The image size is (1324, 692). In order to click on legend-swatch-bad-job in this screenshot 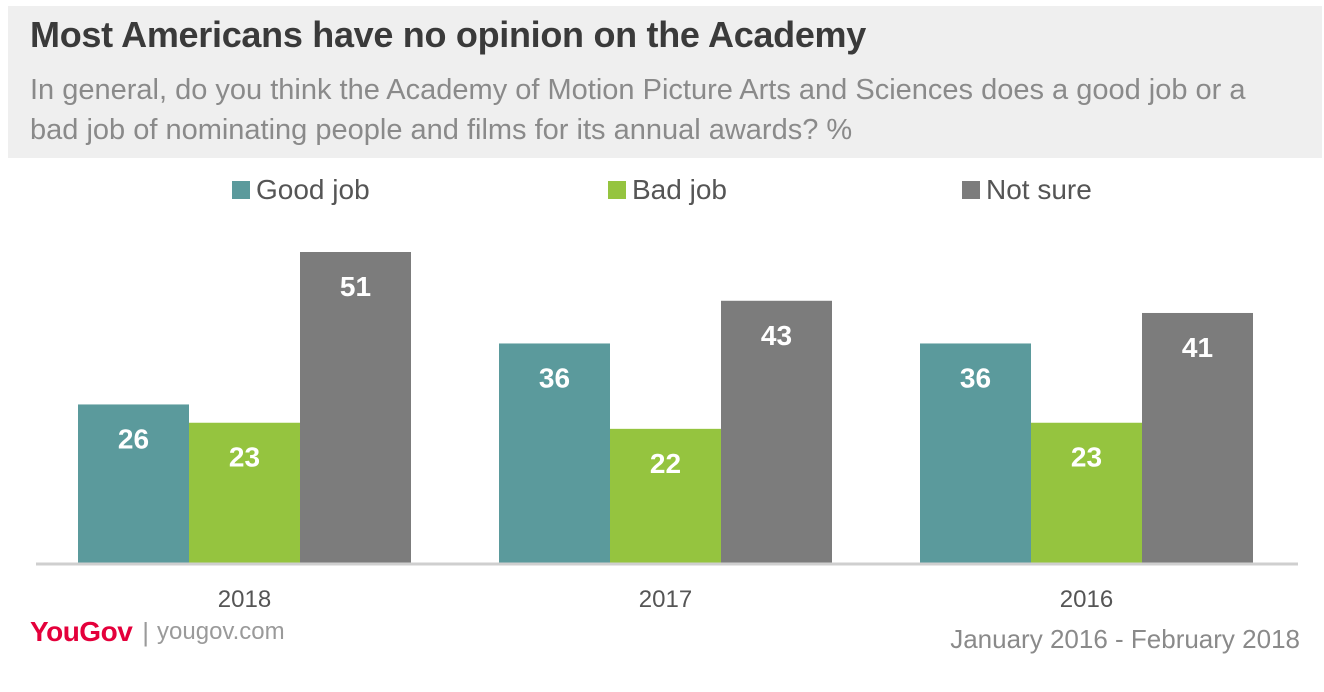, I will do `click(617, 190)`.